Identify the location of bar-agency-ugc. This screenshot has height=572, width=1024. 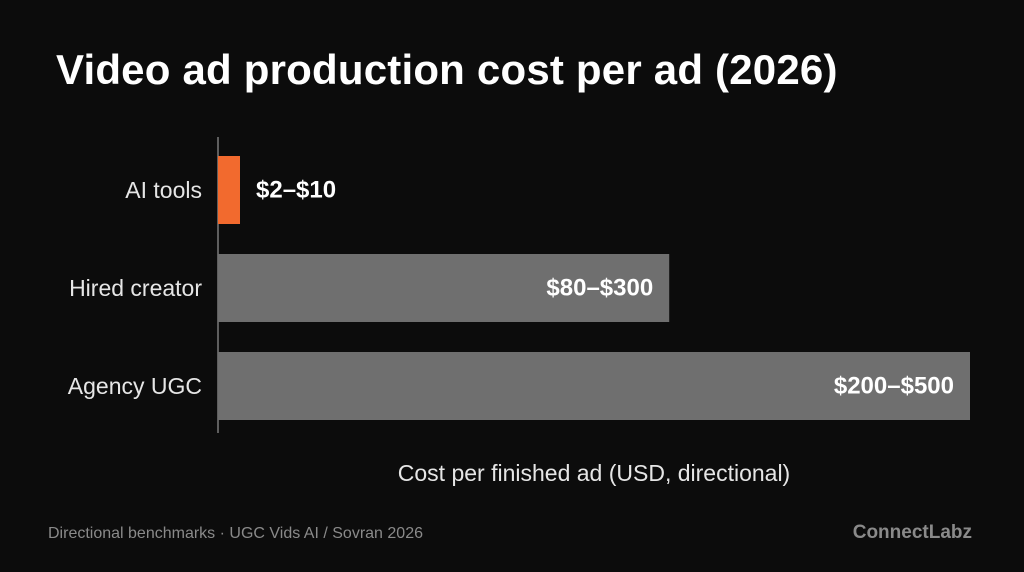
(594, 386).